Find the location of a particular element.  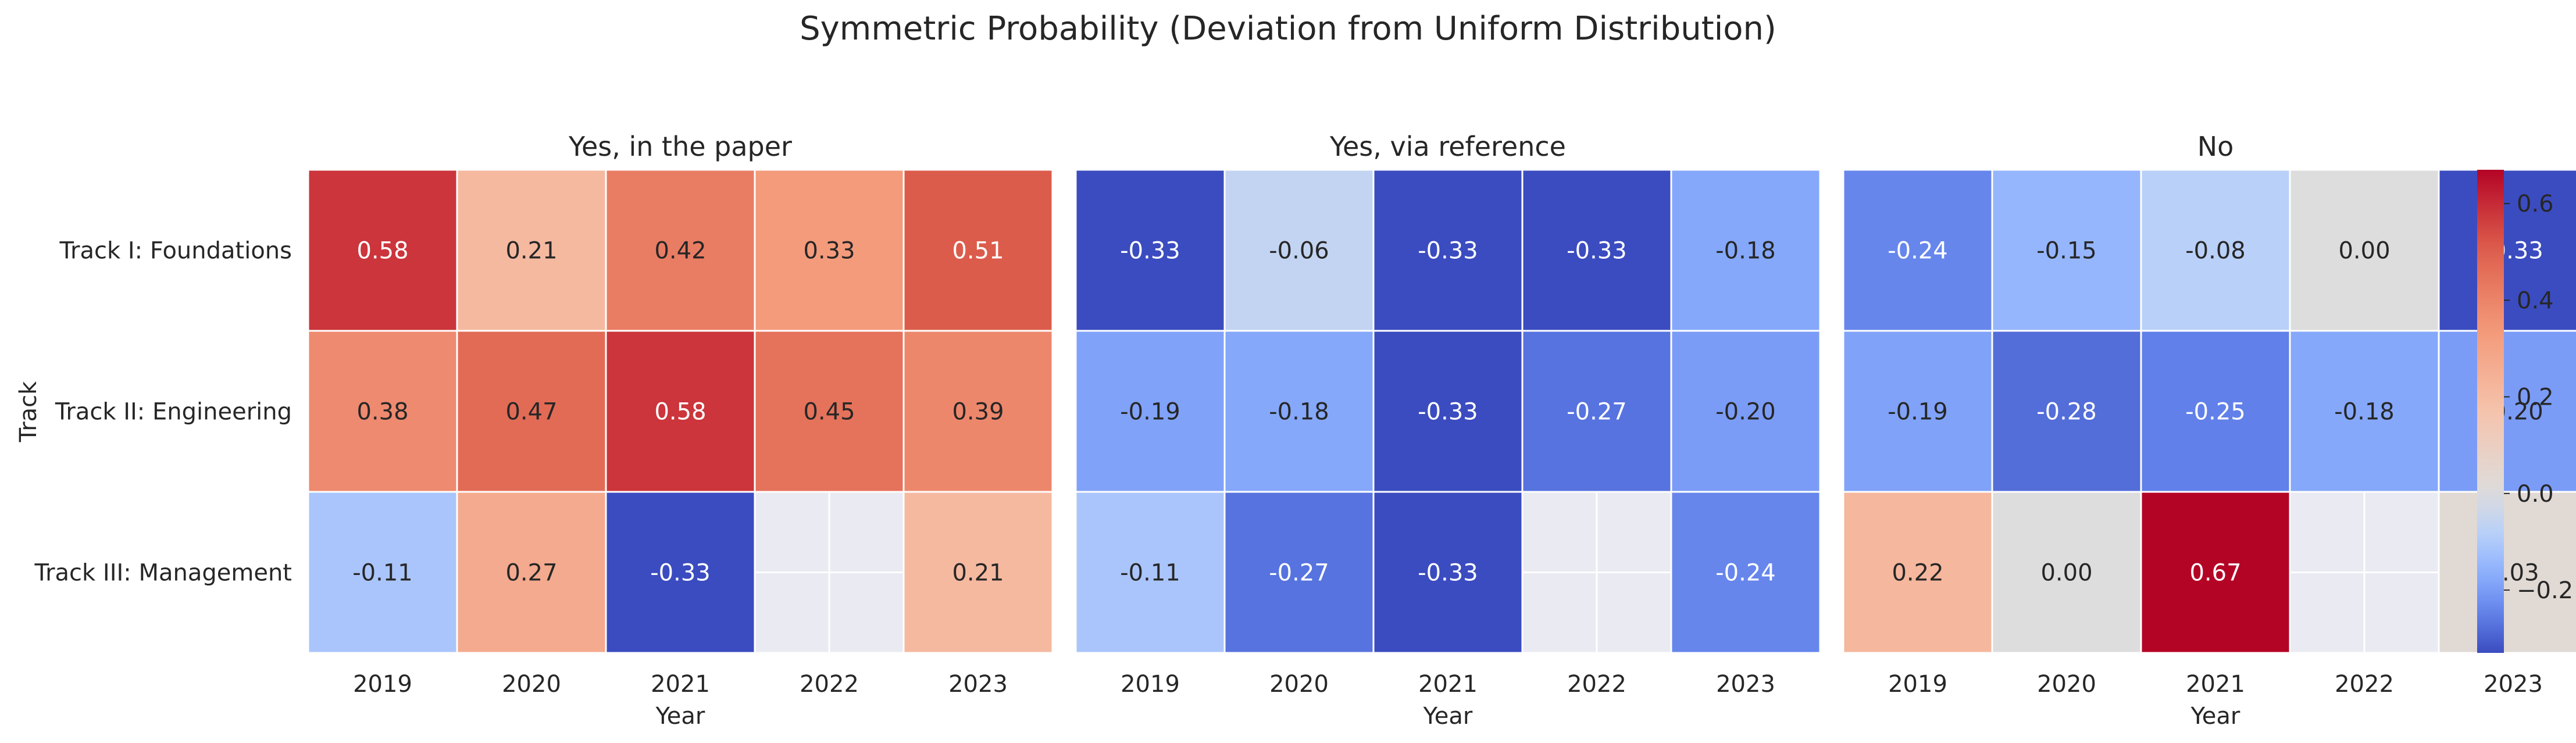

cell-value-label: 0.27 is located at coordinates (531, 573).